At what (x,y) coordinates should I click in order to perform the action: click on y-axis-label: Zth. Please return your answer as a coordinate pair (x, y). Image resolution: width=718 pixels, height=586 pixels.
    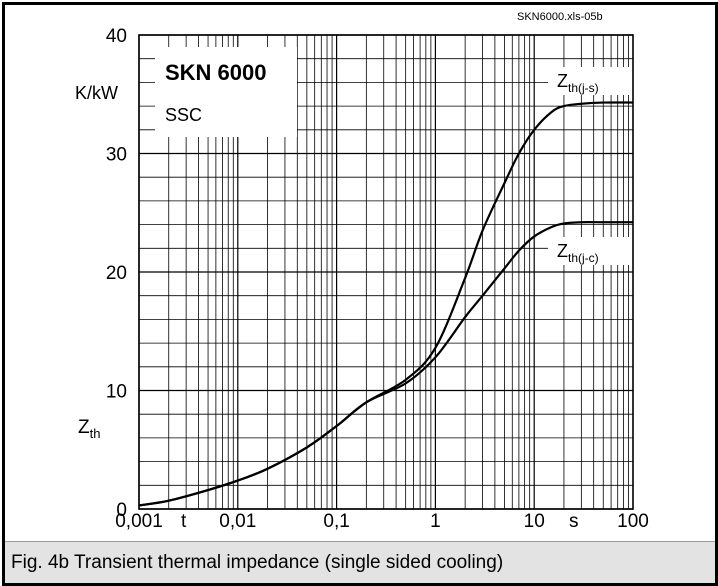
    Looking at the image, I should click on (89, 429).